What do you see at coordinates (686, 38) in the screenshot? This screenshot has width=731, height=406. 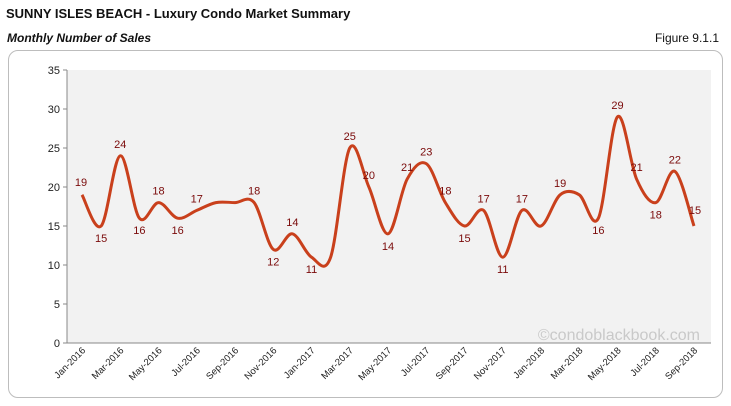 I see `figure-number: Figure 9.1.1` at bounding box center [686, 38].